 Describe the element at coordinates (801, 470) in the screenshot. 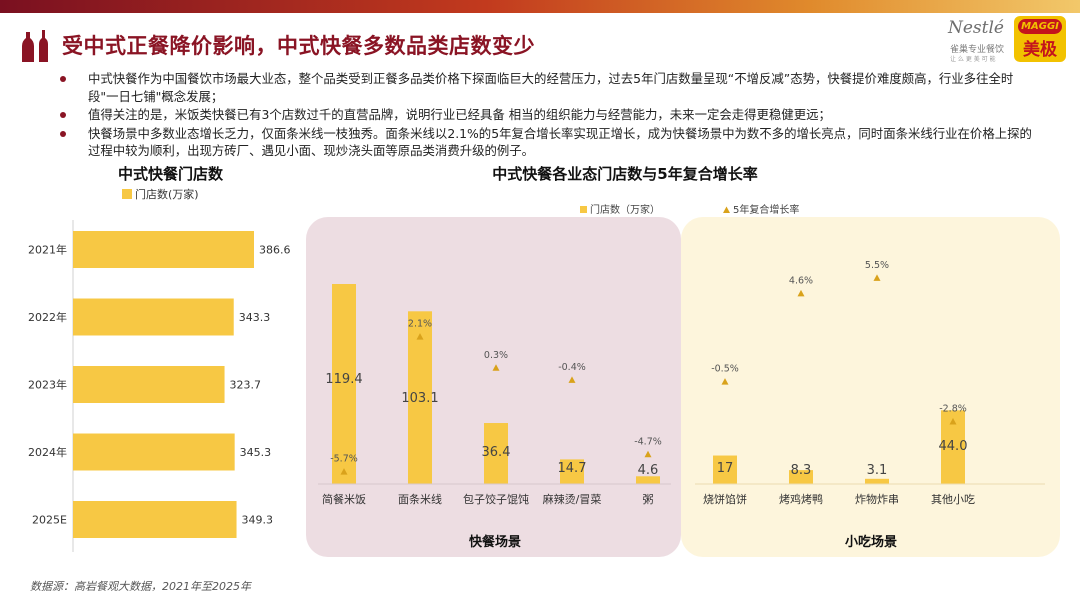

I see `category-bar-value-label: 8.3` at that location.